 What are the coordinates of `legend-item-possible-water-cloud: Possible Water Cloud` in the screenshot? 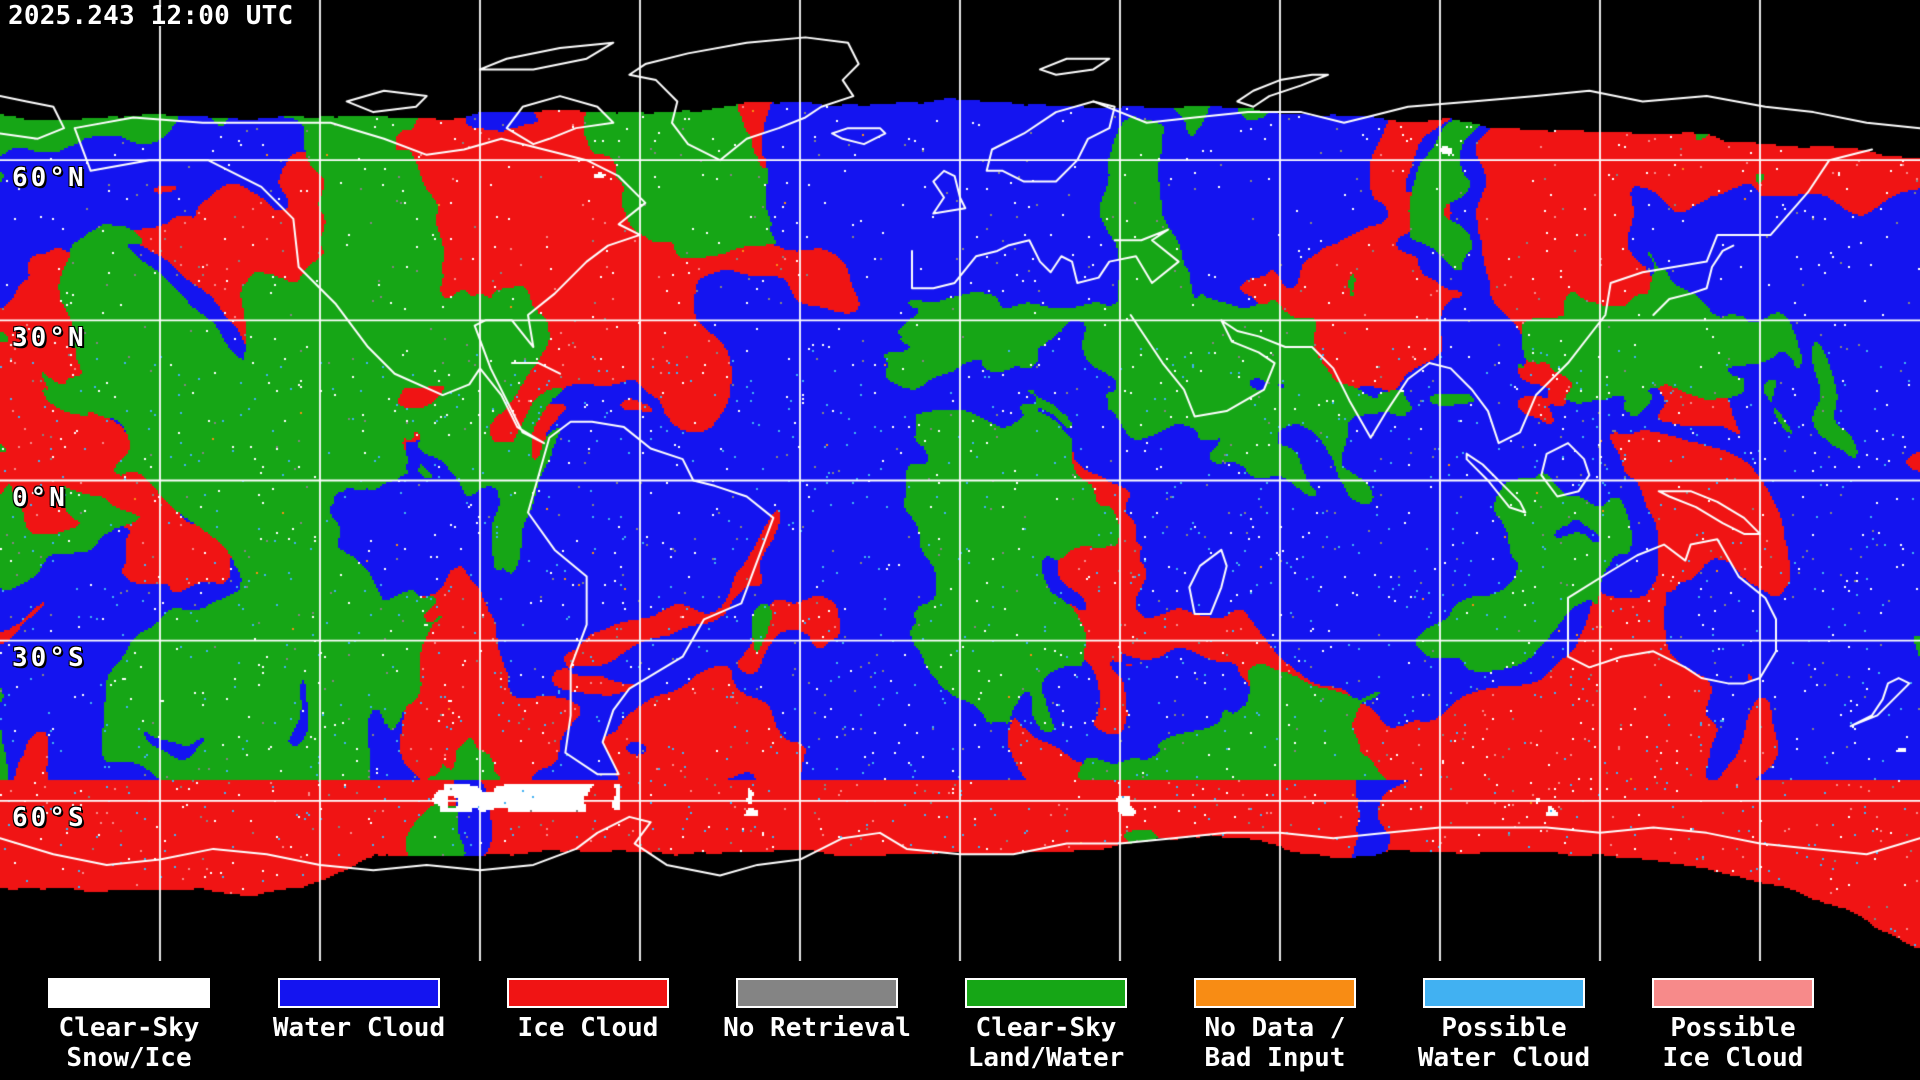 It's located at (1504, 1017).